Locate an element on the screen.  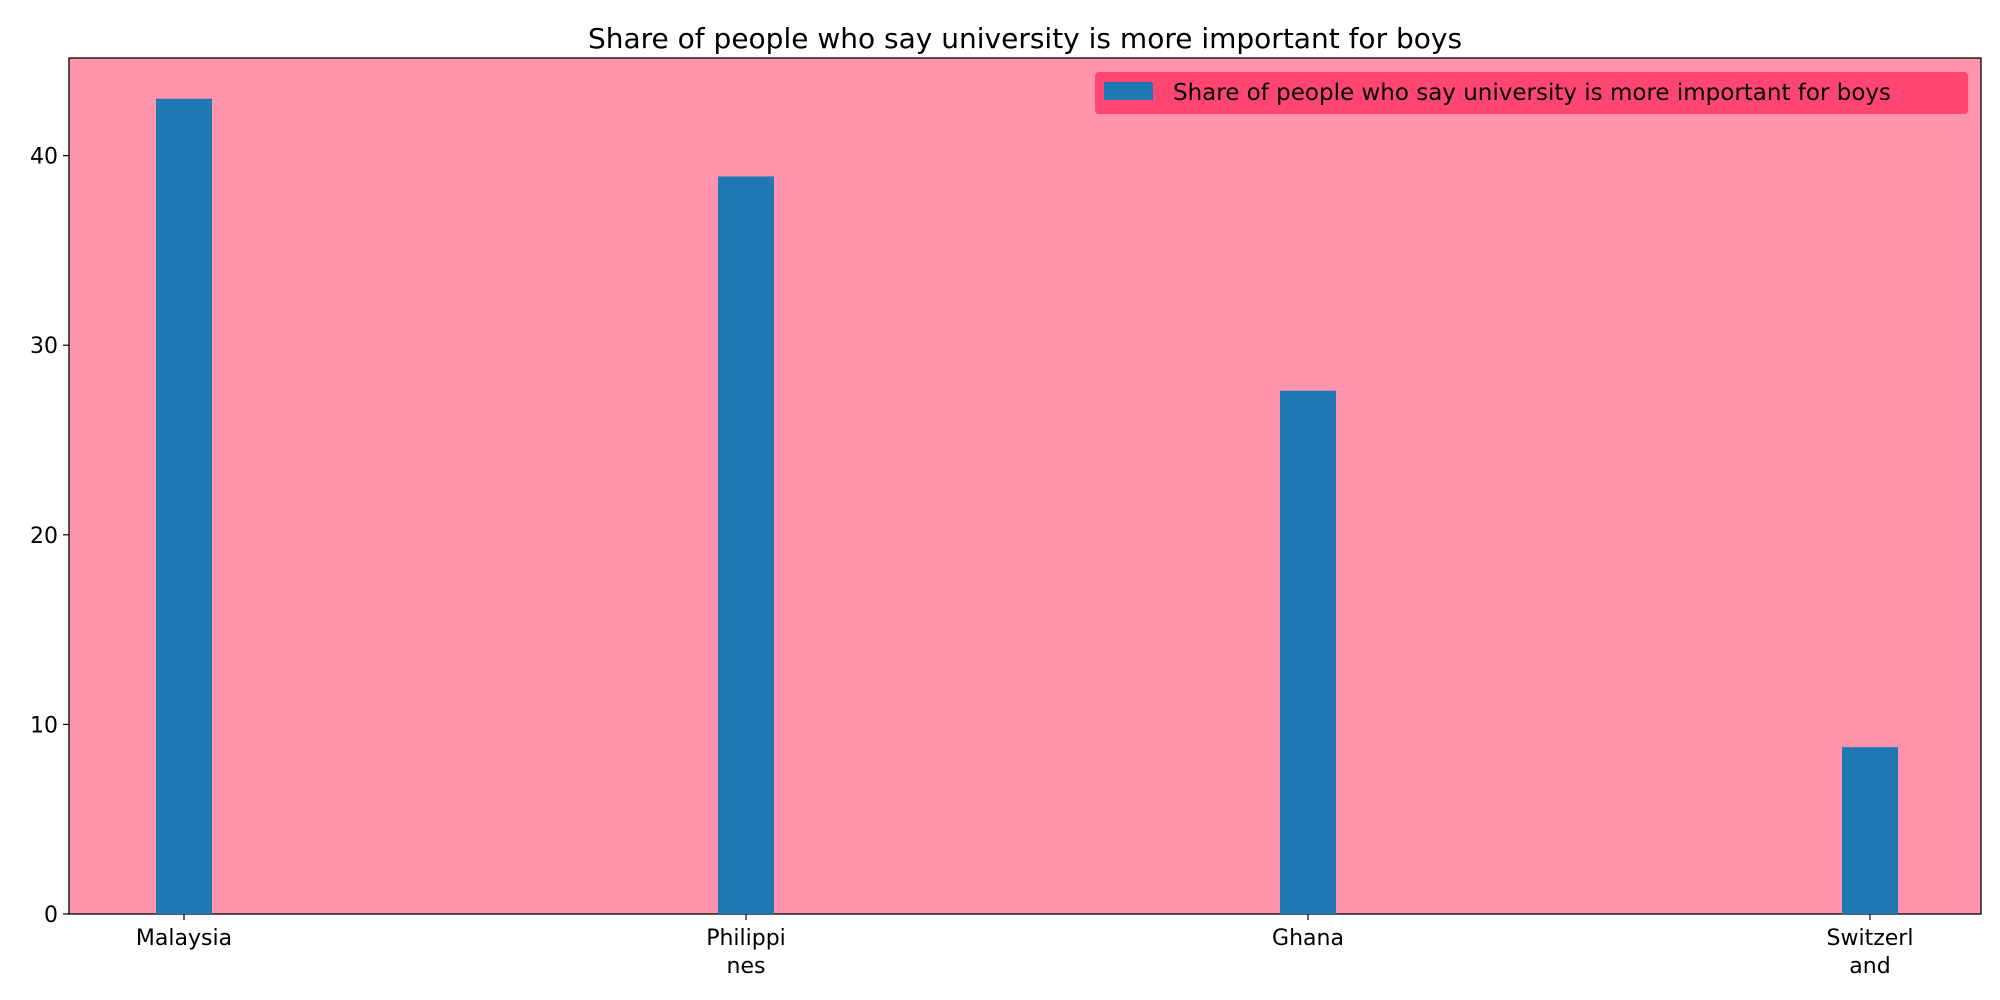
bar-philippines is located at coordinates (746, 545).